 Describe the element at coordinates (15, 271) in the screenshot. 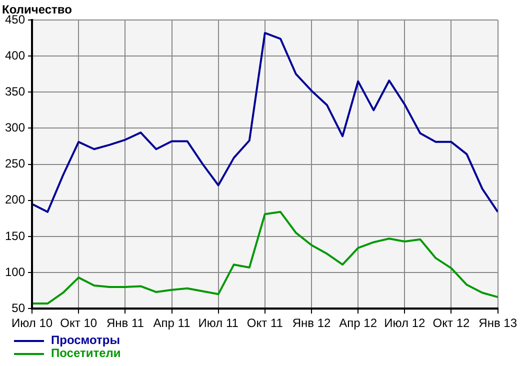

I see `y-tick-label: 100` at that location.